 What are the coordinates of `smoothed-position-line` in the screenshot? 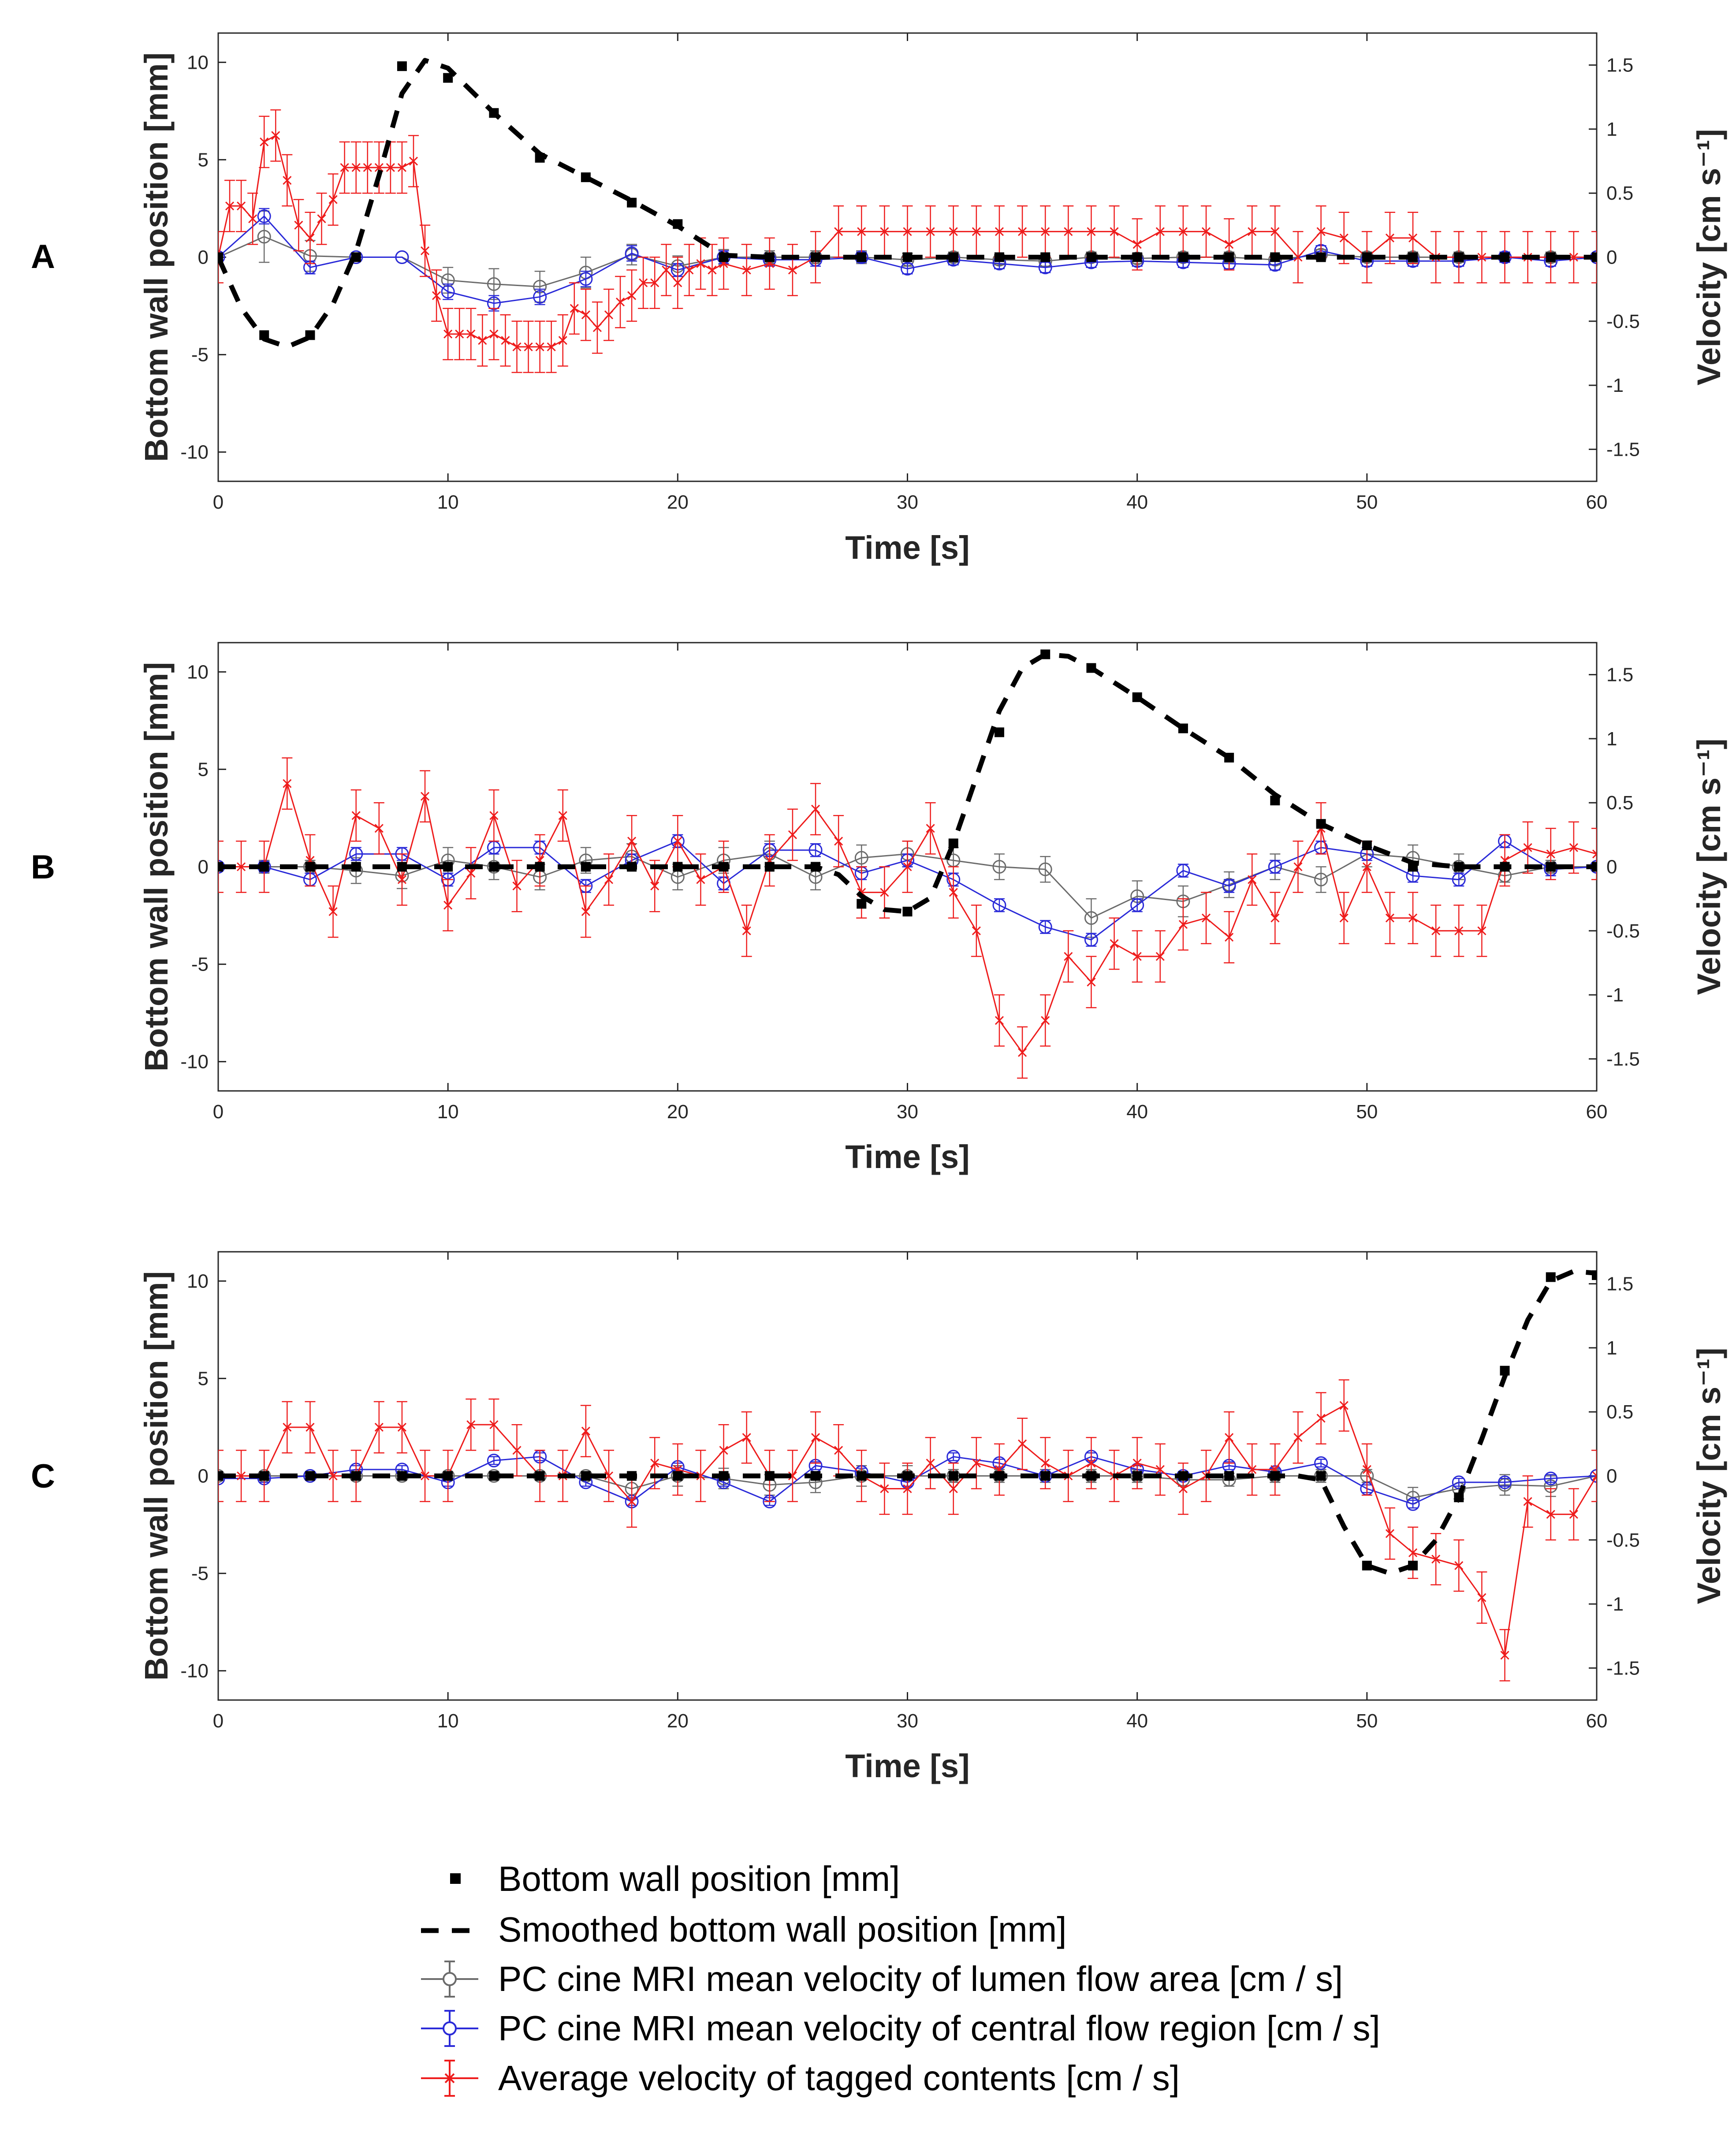 It's located at (907, 783).